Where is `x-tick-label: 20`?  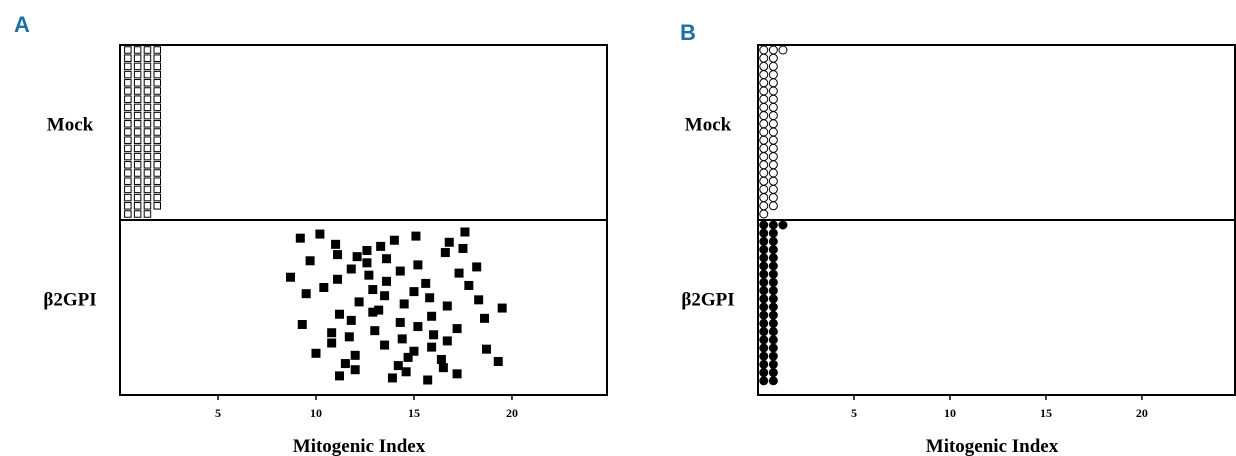 x-tick-label: 20 is located at coordinates (512, 413).